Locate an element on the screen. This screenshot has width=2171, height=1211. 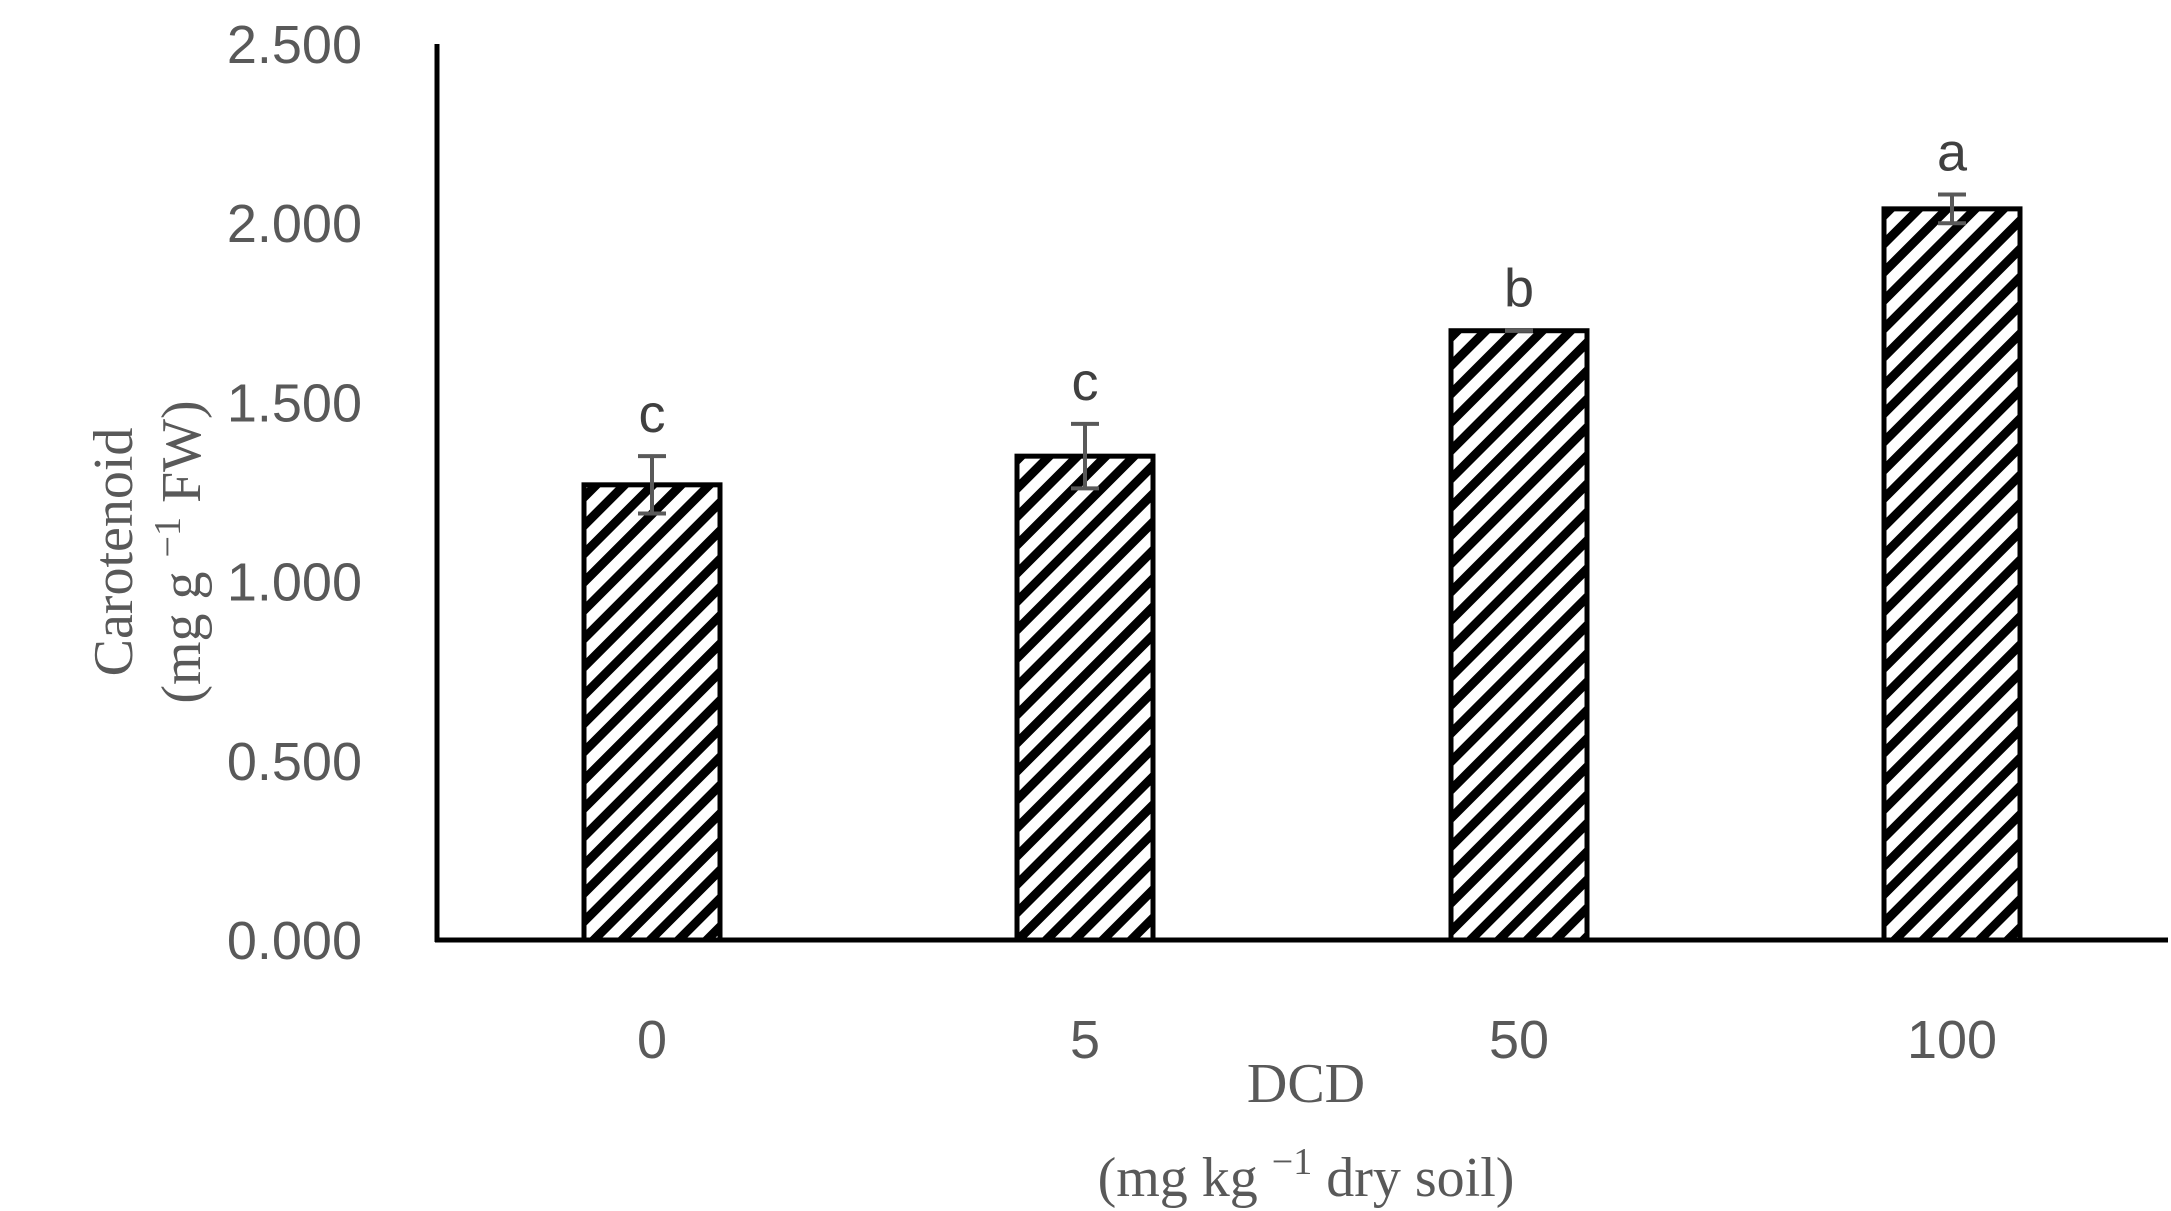
x-tick-label: 0 is located at coordinates (652, 1040).